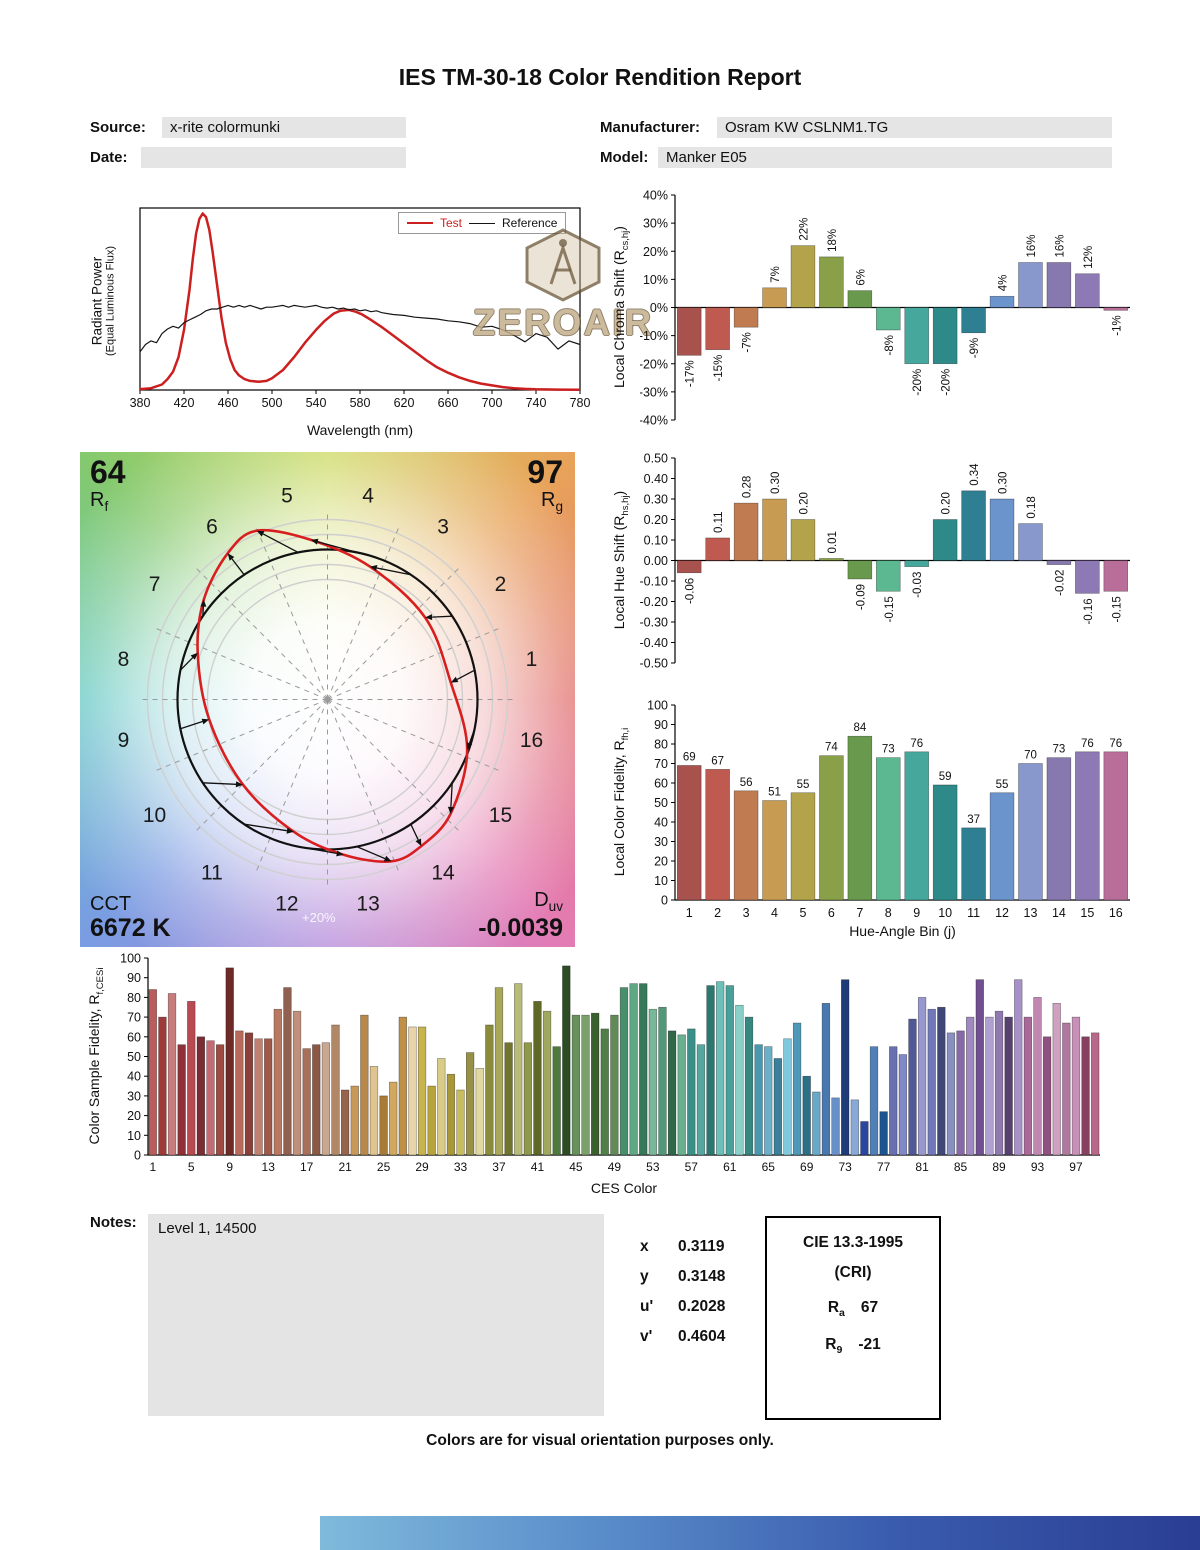  I want to click on bottom-gradient-bar, so click(760, 1533).